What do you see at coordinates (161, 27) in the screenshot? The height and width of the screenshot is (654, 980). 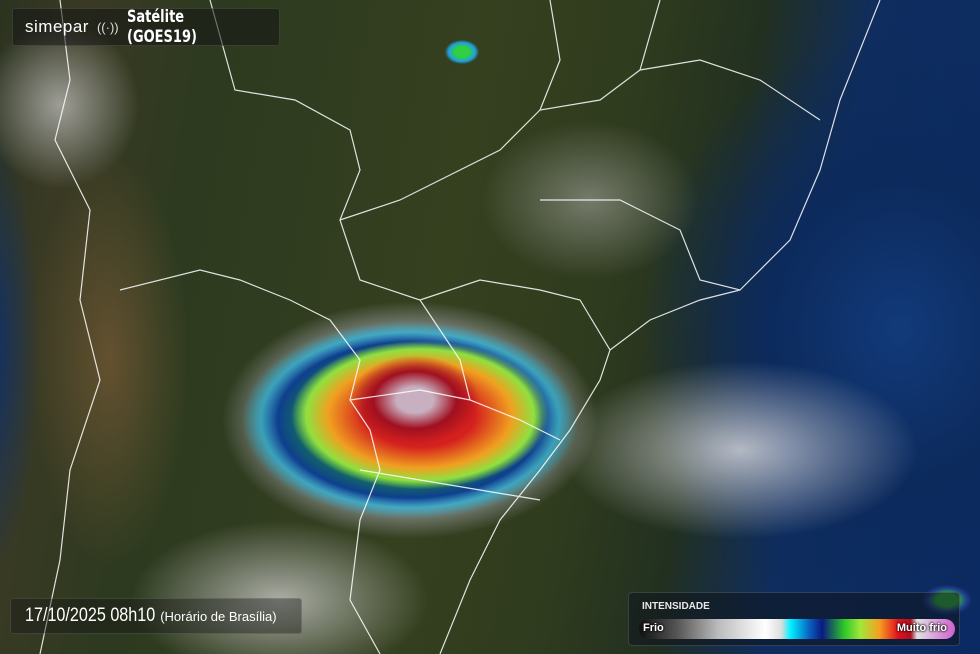 I see `map-title: Satélite (GOES19)` at bounding box center [161, 27].